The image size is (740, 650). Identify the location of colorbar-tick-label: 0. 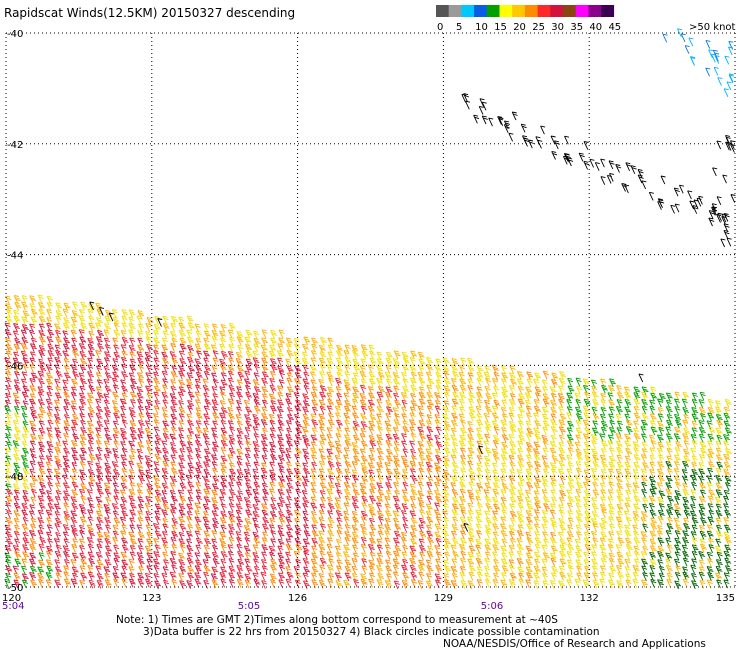
(440, 27).